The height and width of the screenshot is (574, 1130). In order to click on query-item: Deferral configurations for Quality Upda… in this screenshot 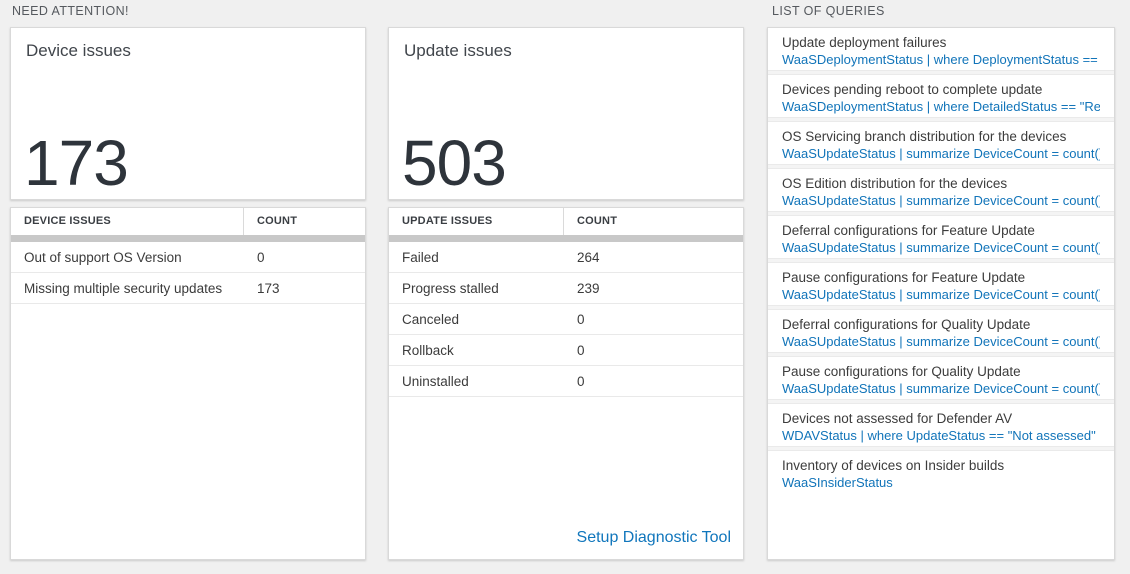, I will do `click(941, 331)`.